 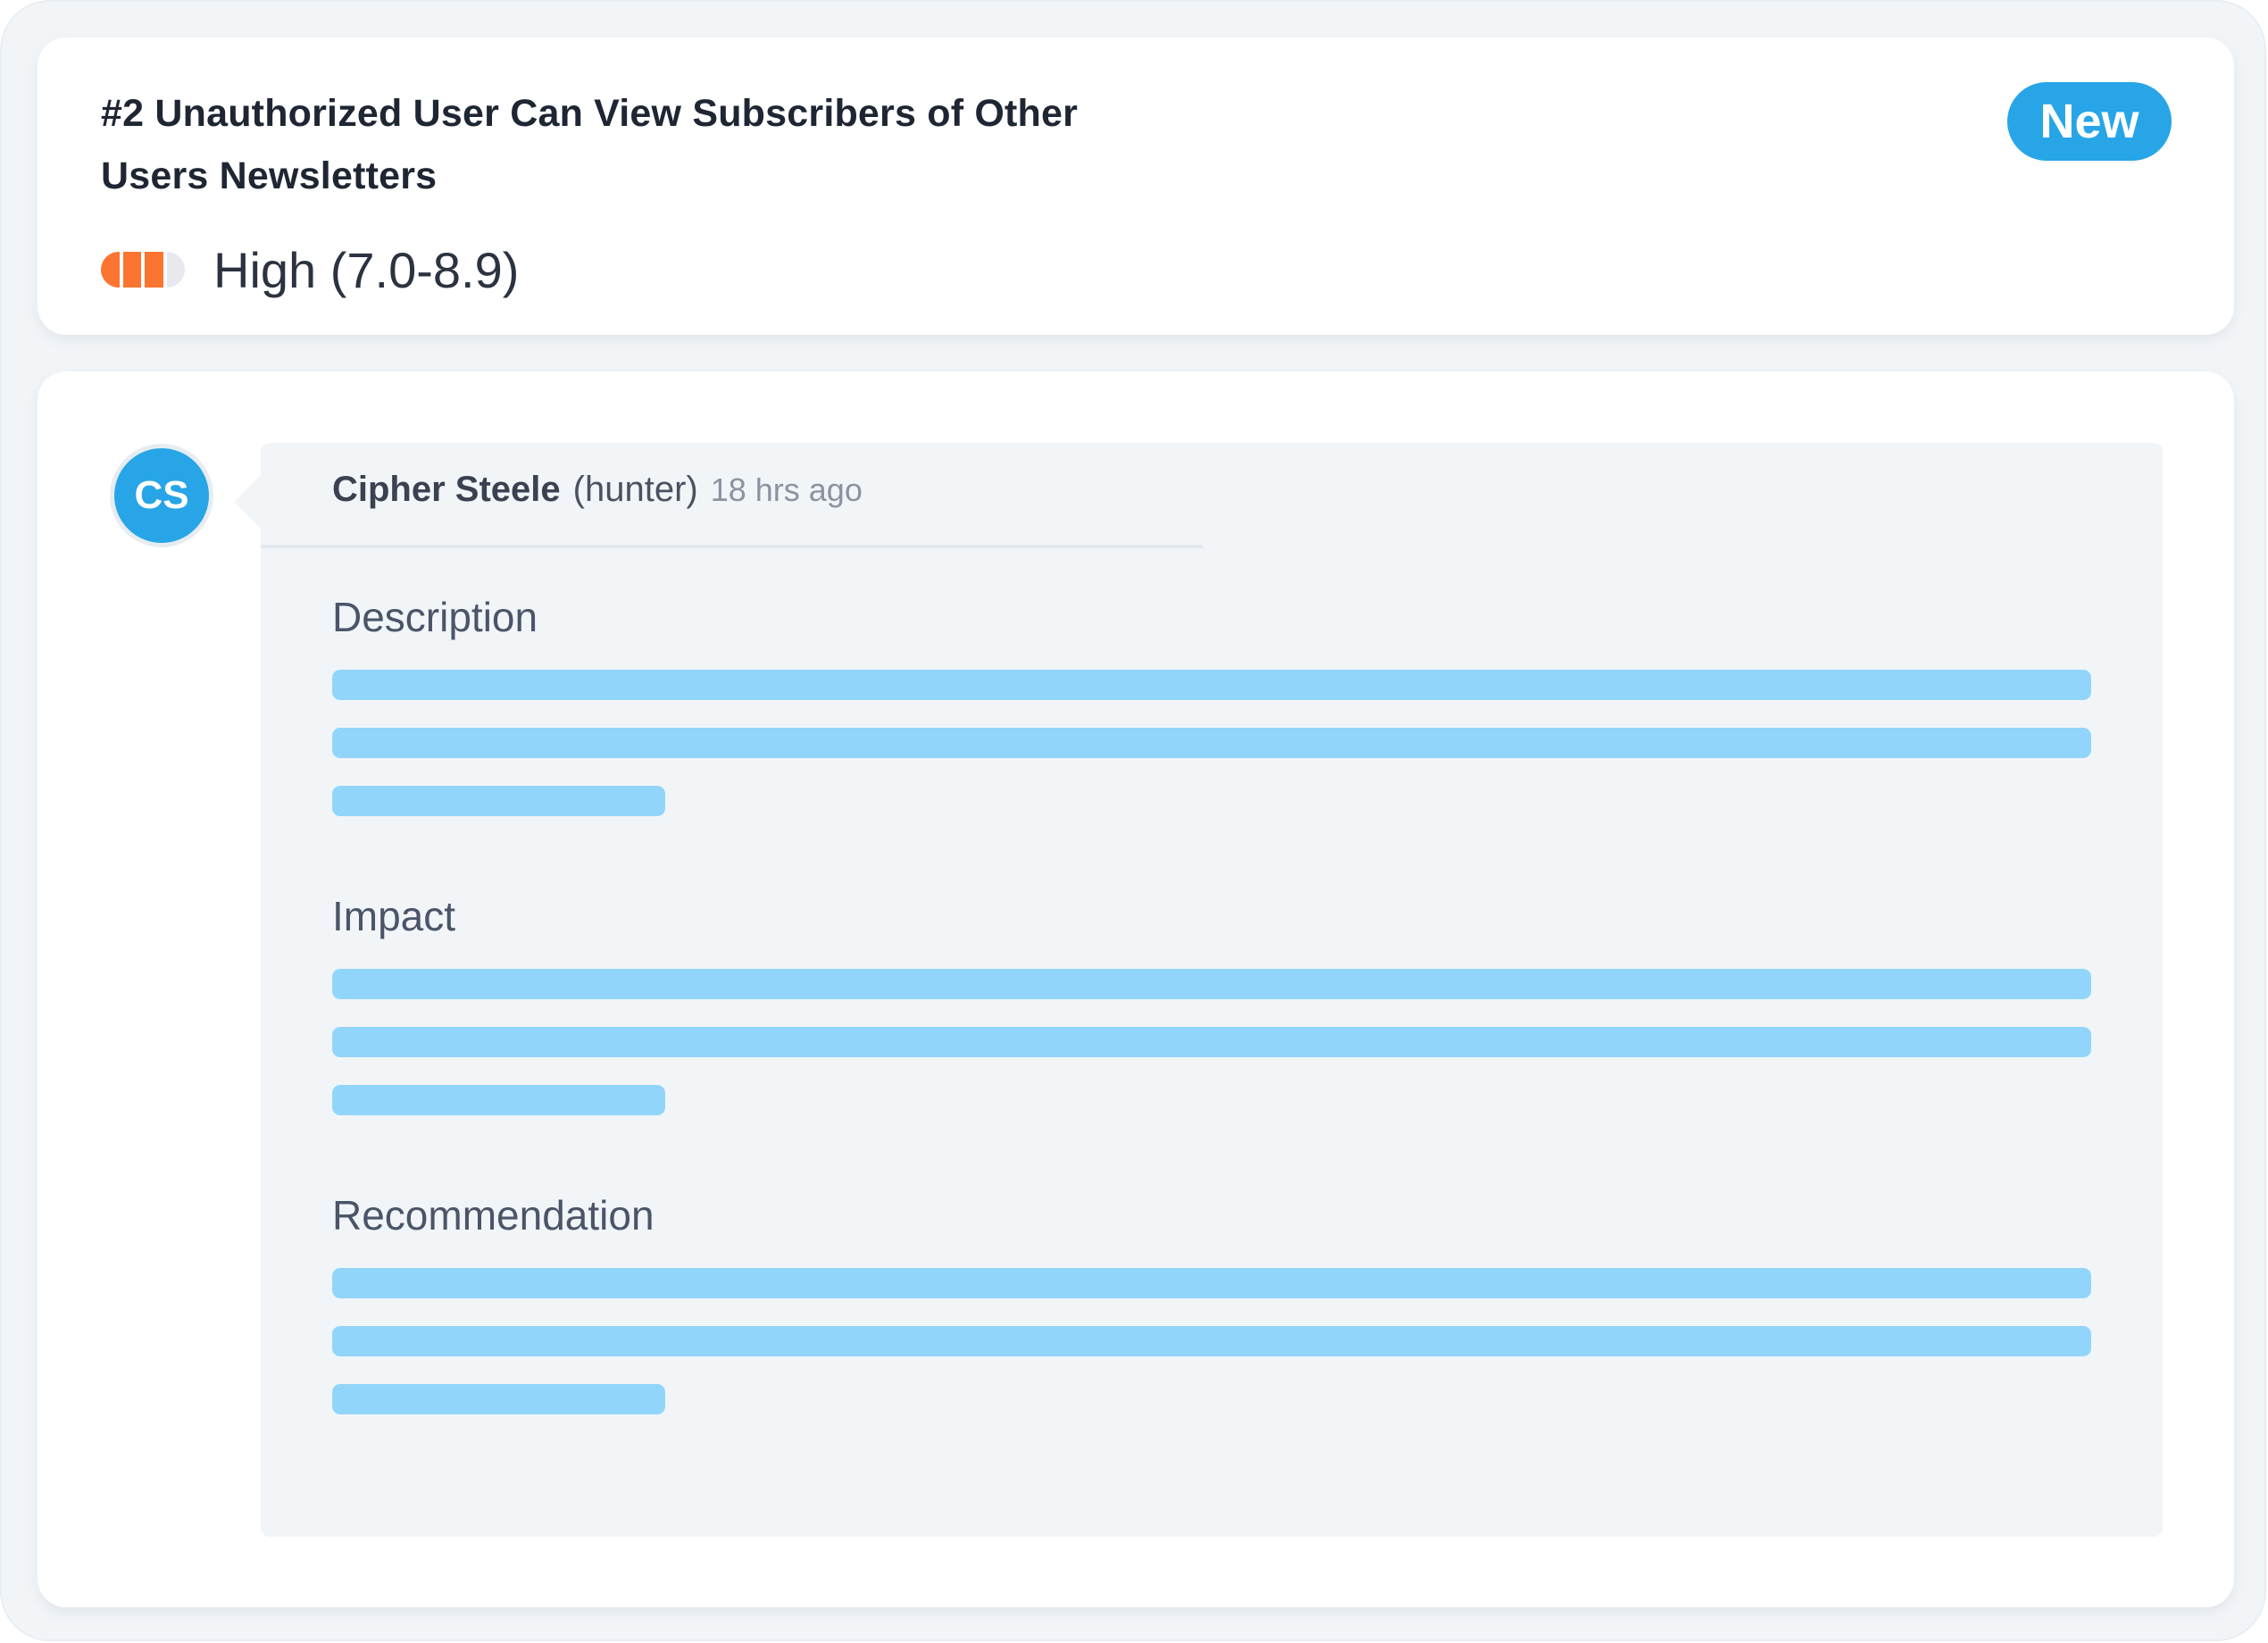 What do you see at coordinates (366, 270) in the screenshot?
I see `severity-label: High (7.0-8.9)` at bounding box center [366, 270].